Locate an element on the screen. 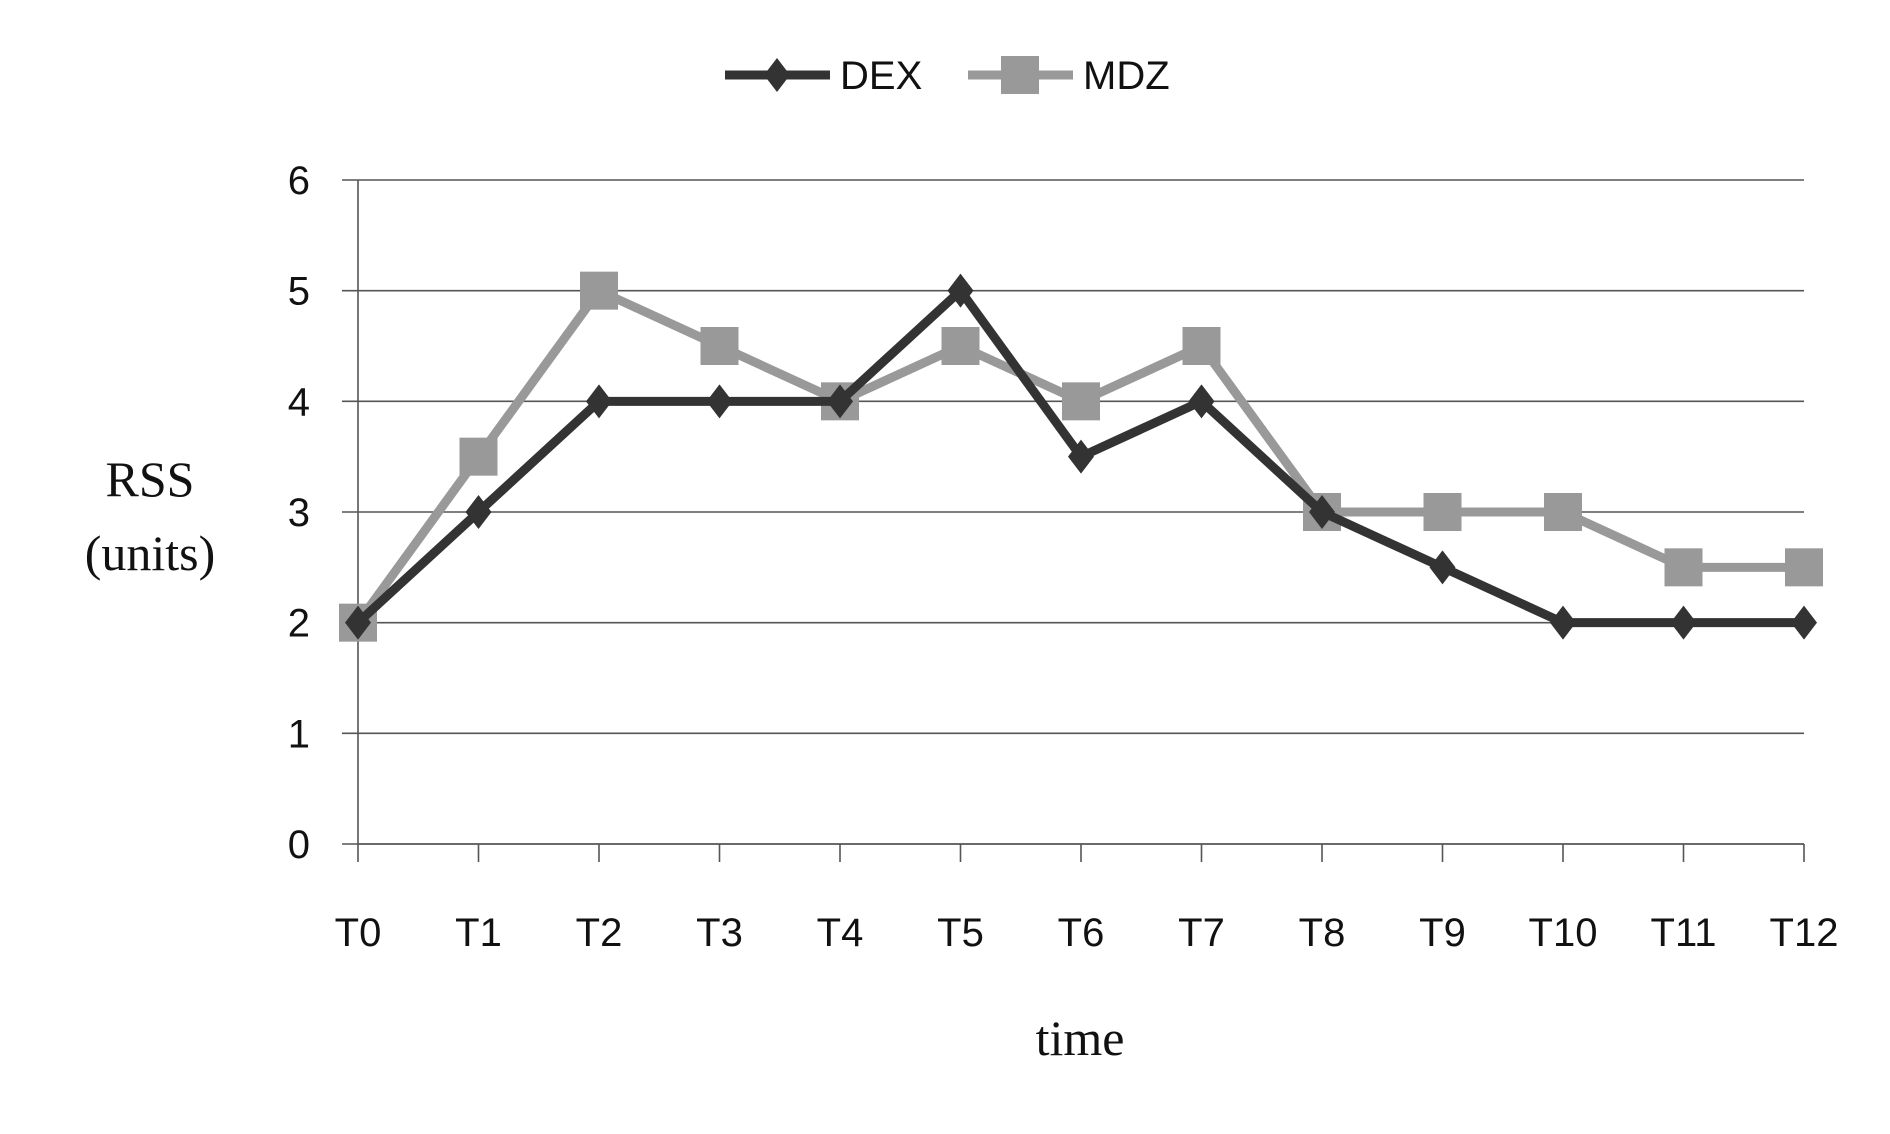 Image resolution: width=1890 pixels, height=1134 pixels. y-tick-label: 2 is located at coordinates (299, 624).